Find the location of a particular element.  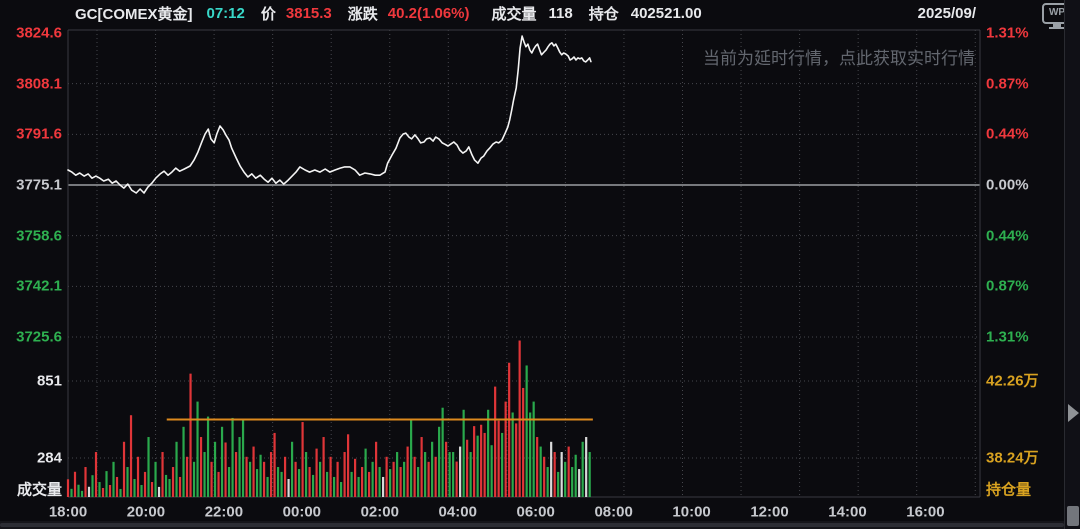

volume-value: 118 is located at coordinates (560, 13).